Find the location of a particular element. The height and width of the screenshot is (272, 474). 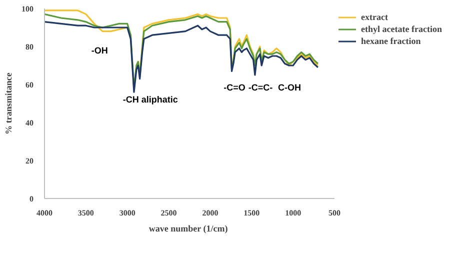

annotation: -CH aliphatic is located at coordinates (150, 99).